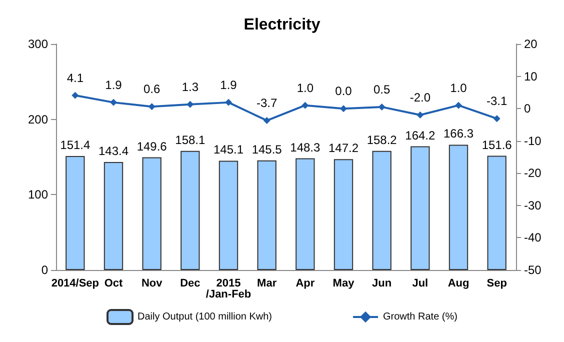  Describe the element at coordinates (420, 97) in the screenshot. I see `data-label: -2.0` at that location.